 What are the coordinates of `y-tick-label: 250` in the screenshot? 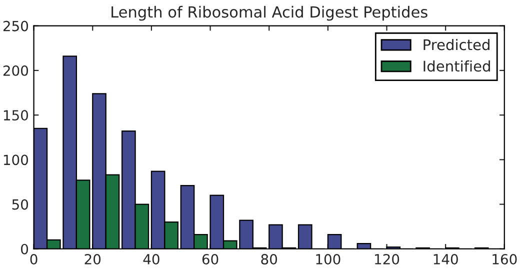 It's located at (15, 26).